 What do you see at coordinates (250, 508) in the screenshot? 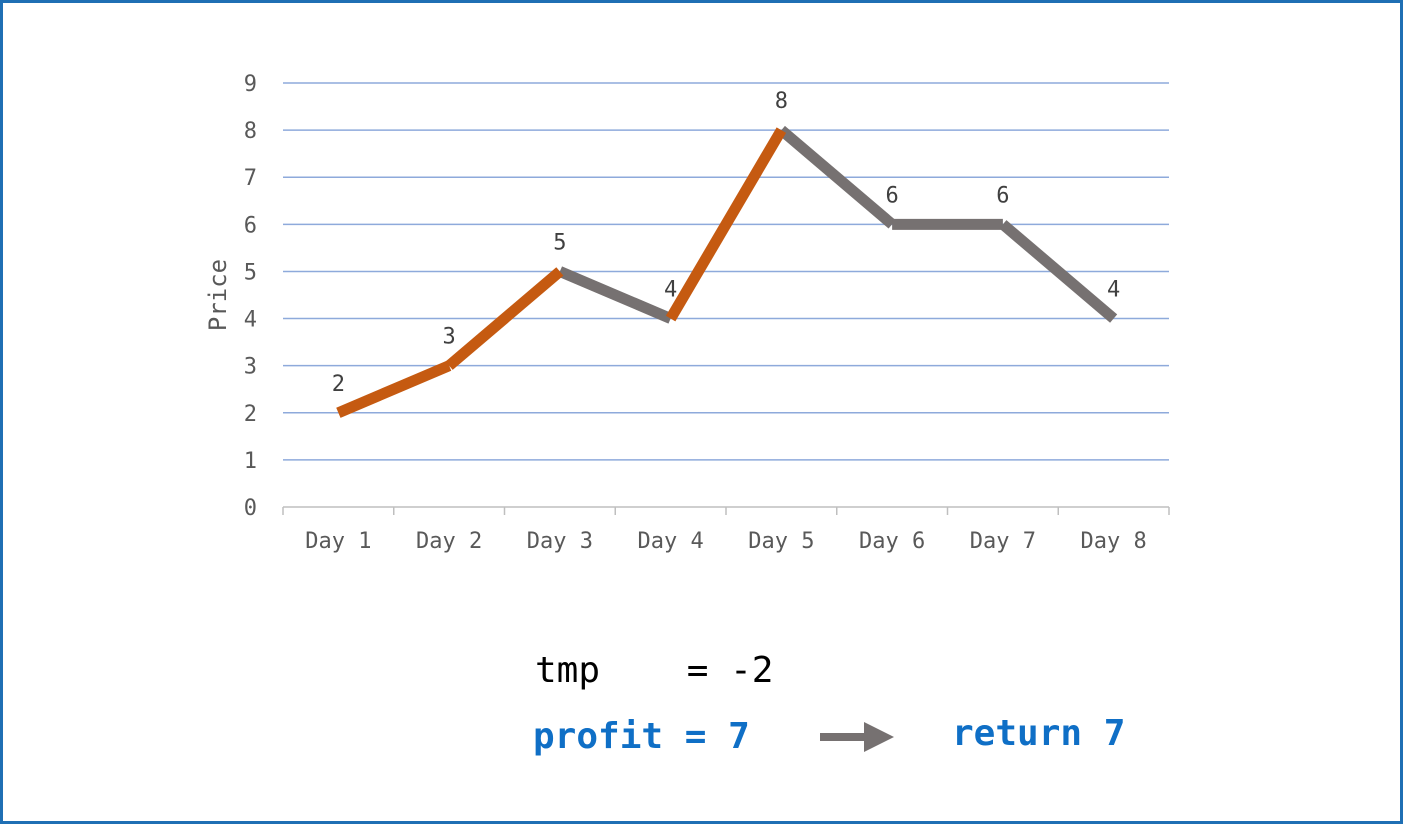
I see `y-tick-label: 0` at bounding box center [250, 508].